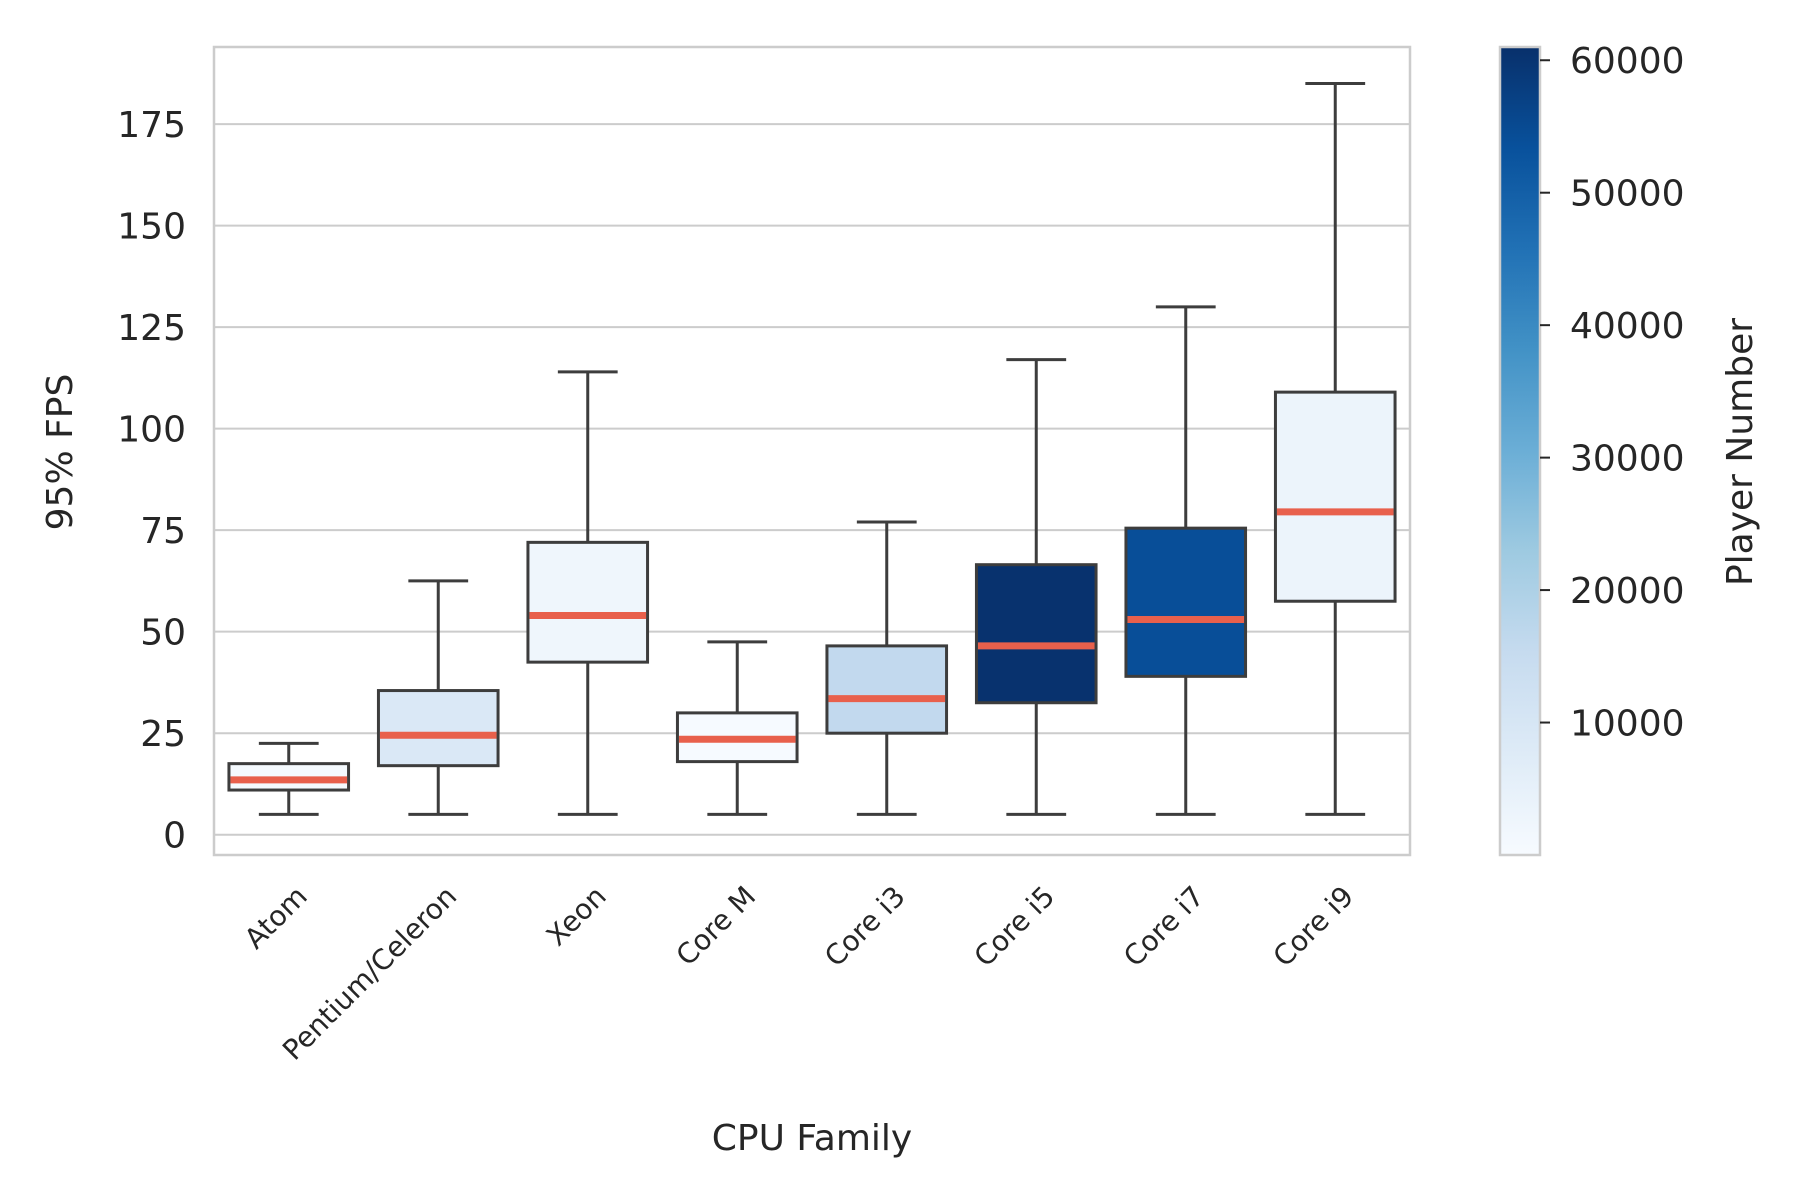 The image size is (1800, 1200). What do you see at coordinates (276, 918) in the screenshot?
I see `x-tick-label: Atom` at bounding box center [276, 918].